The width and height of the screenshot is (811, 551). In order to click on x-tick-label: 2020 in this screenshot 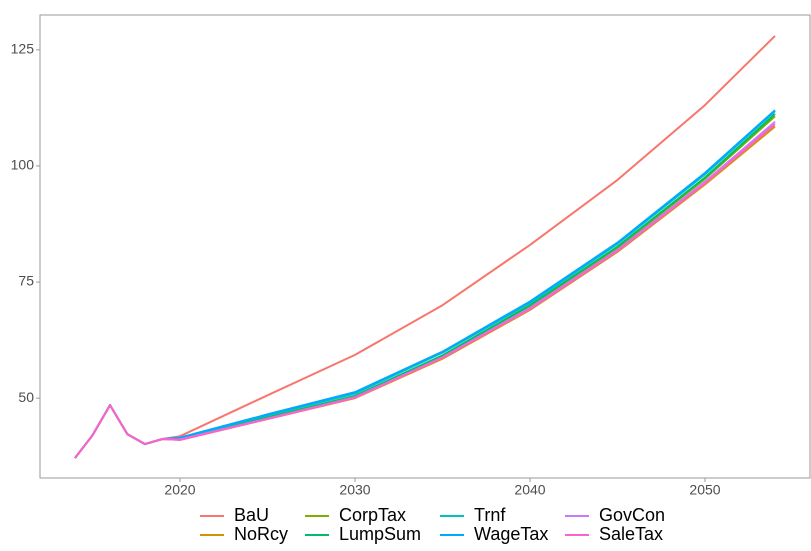, I will do `click(179, 490)`.